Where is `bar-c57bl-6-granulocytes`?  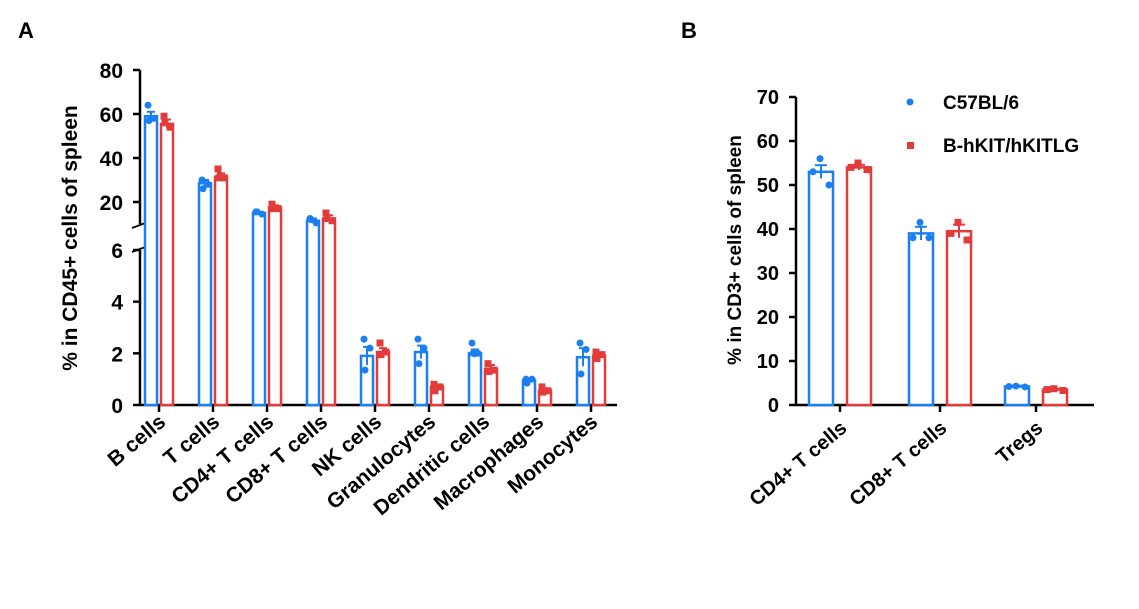
bar-c57bl-6-granulocytes is located at coordinates (421, 378).